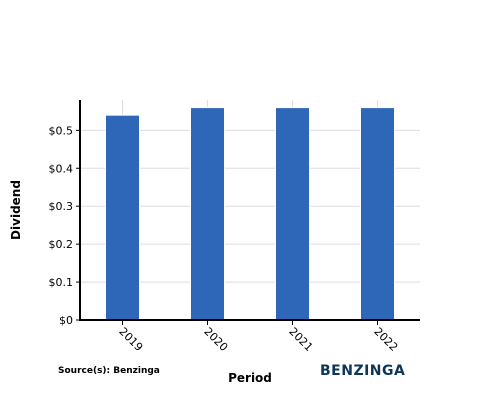 Image resolution: width=500 pixels, height=400 pixels. Describe the element at coordinates (292, 214) in the screenshot. I see `bar-2021` at that location.